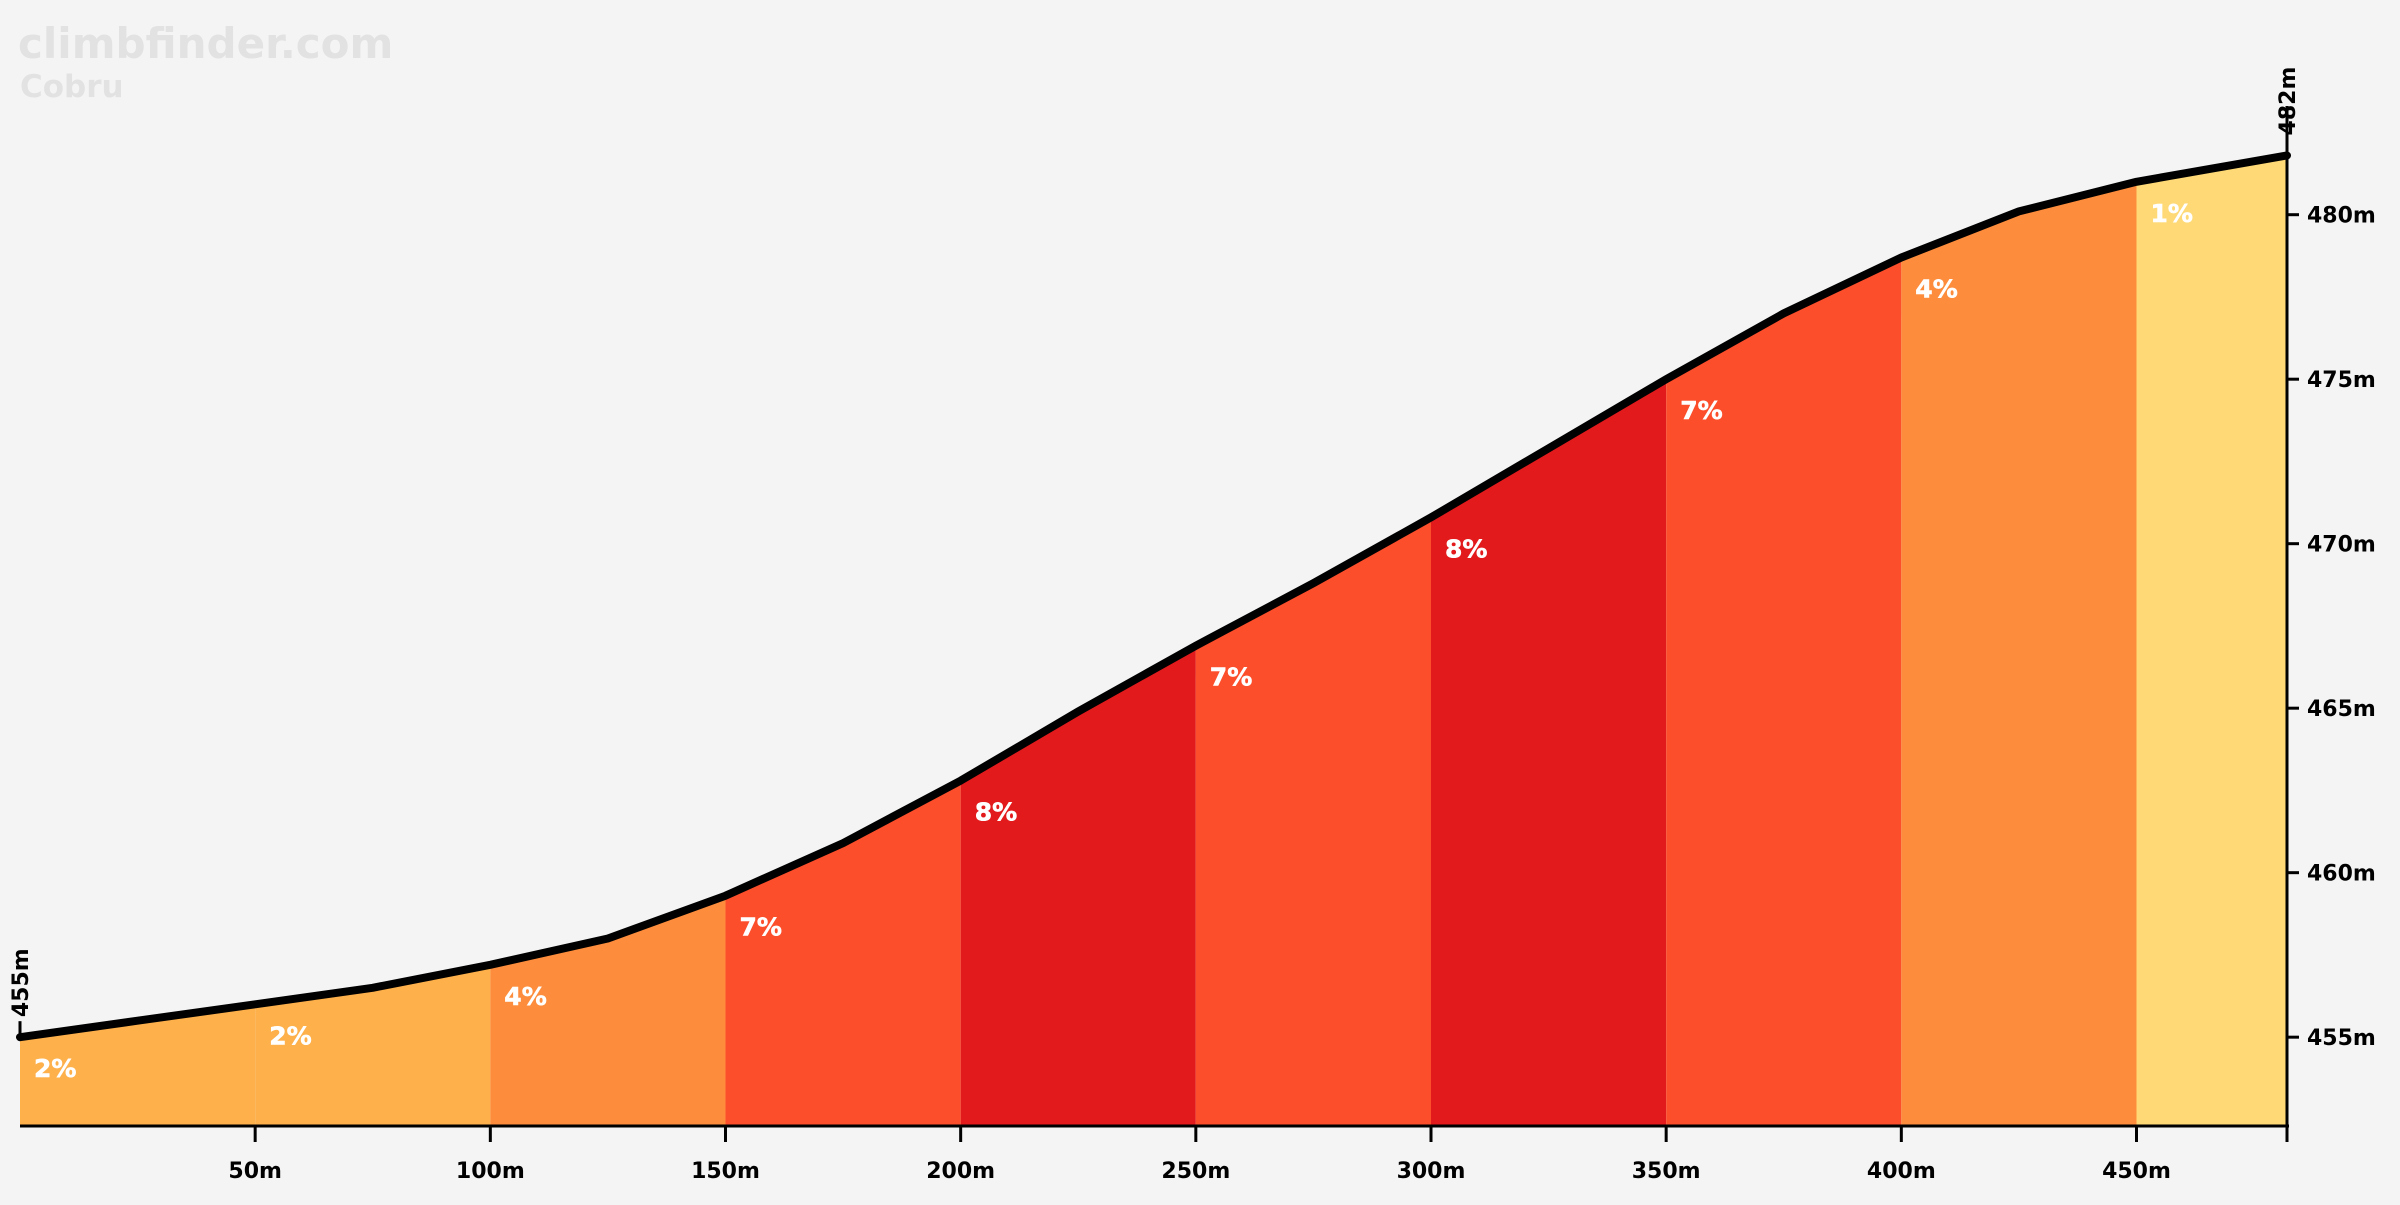 The width and height of the screenshot is (2400, 1205). I want to click on watermark-site: climbfinder.com, so click(205, 43).